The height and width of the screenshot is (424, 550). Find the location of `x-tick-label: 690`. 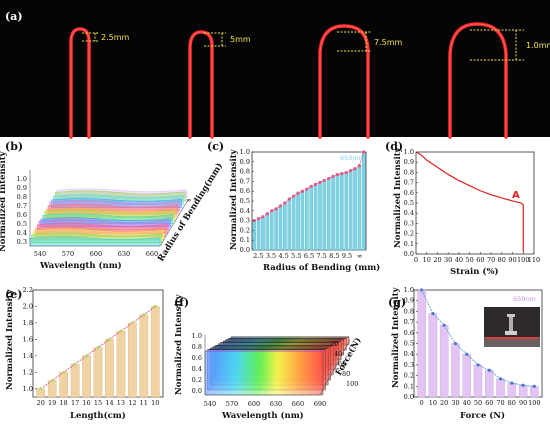

x-tick-label: 690 is located at coordinates (320, 404).